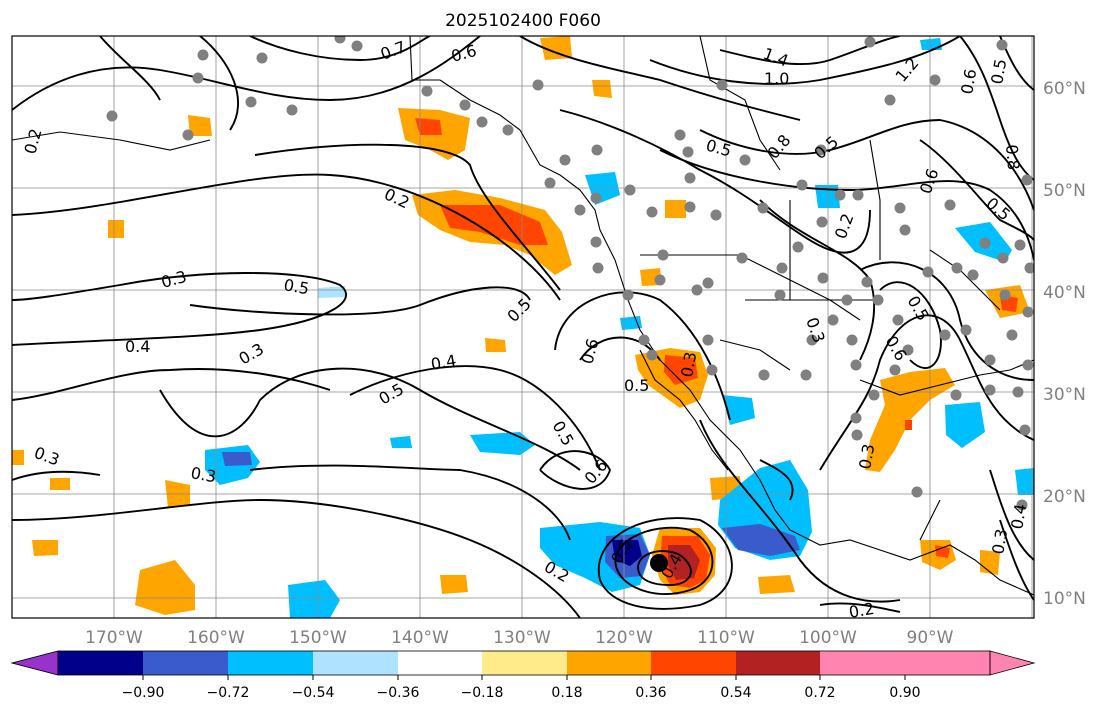 This screenshot has width=1105, height=712. I want to click on colorbar-tick-label: −0.54, so click(313, 693).